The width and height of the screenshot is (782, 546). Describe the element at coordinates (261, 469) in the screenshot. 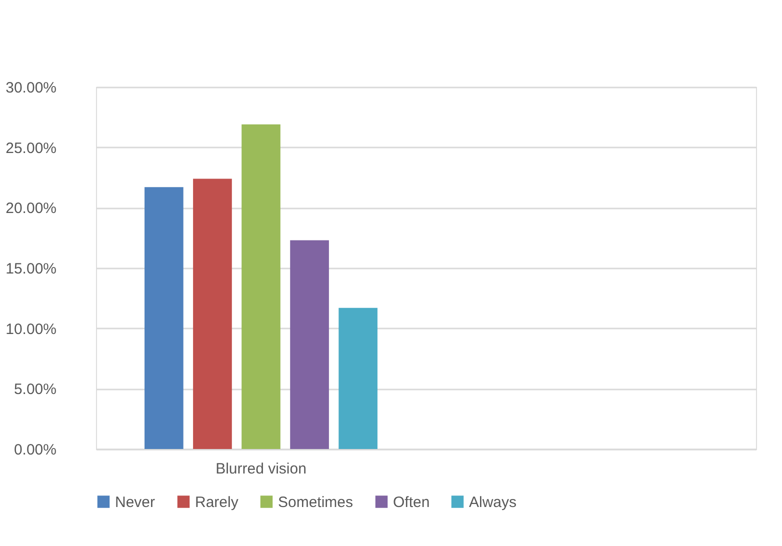

I see `x-tick-label: Blurred vision` at that location.